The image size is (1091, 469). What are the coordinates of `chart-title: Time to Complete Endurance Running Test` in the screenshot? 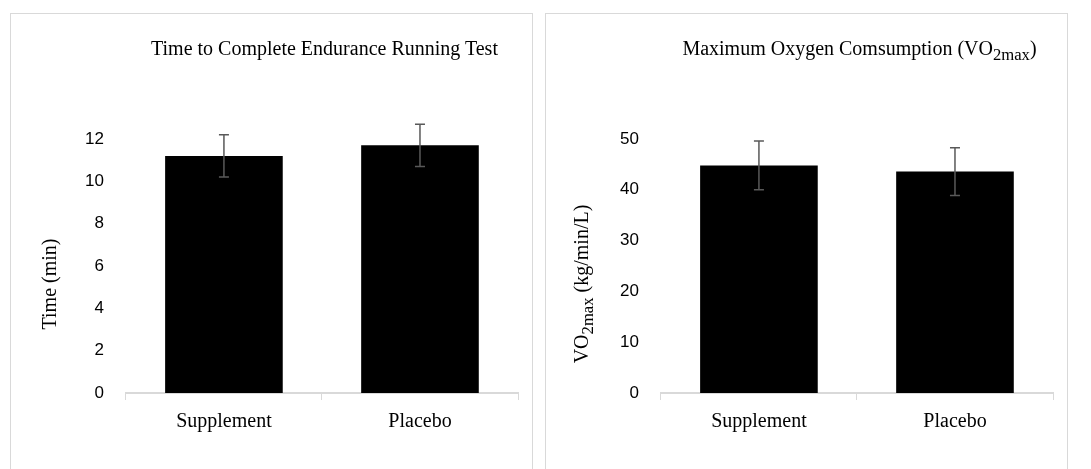 It's located at (324, 49).